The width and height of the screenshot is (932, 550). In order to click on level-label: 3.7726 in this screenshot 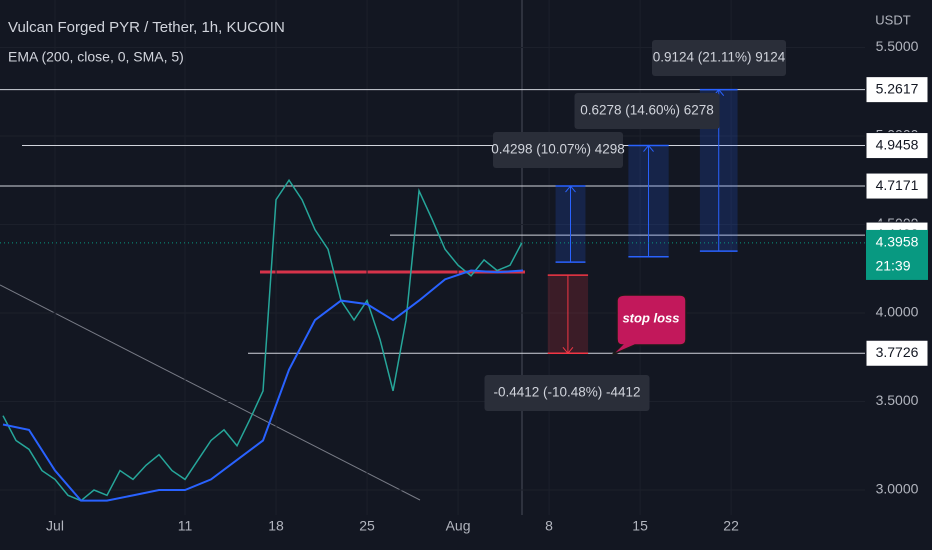, I will do `click(897, 352)`.